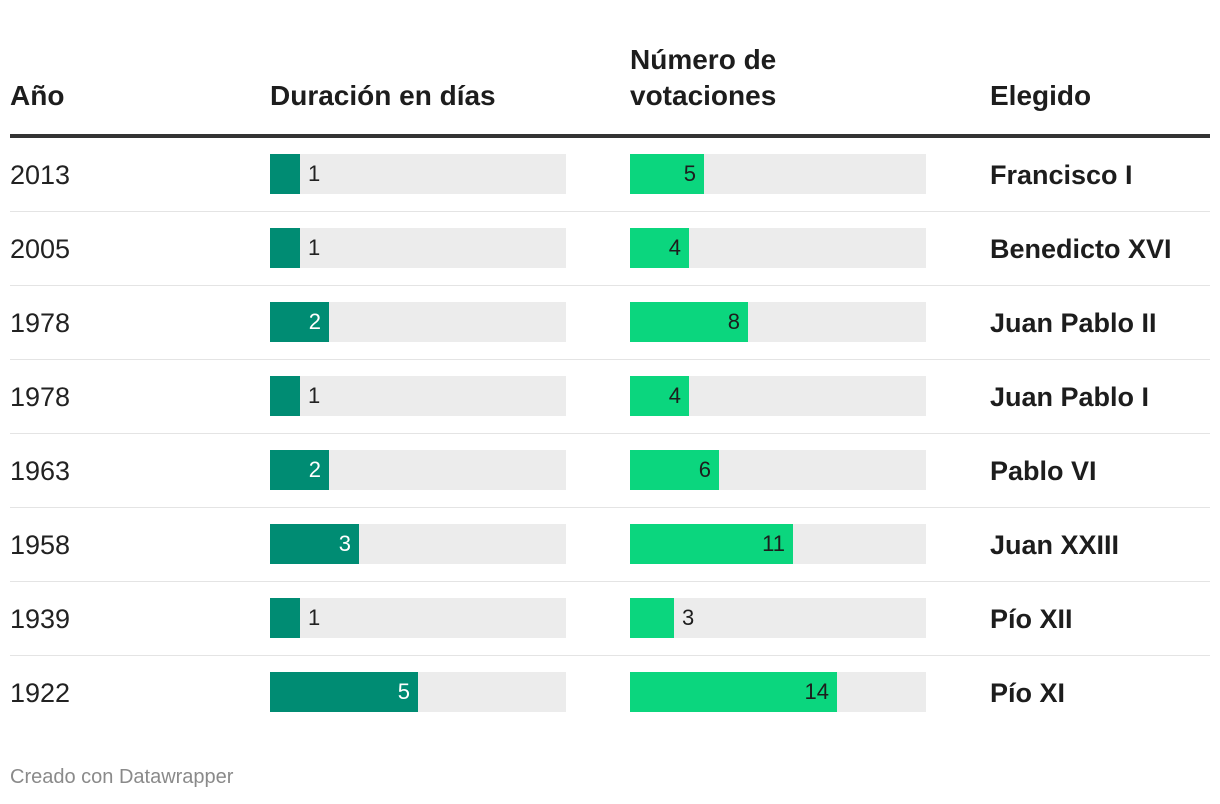 The height and width of the screenshot is (804, 1220). Describe the element at coordinates (610, 693) in the screenshot. I see `table-row: 1922 5 14 Pío XI` at that location.